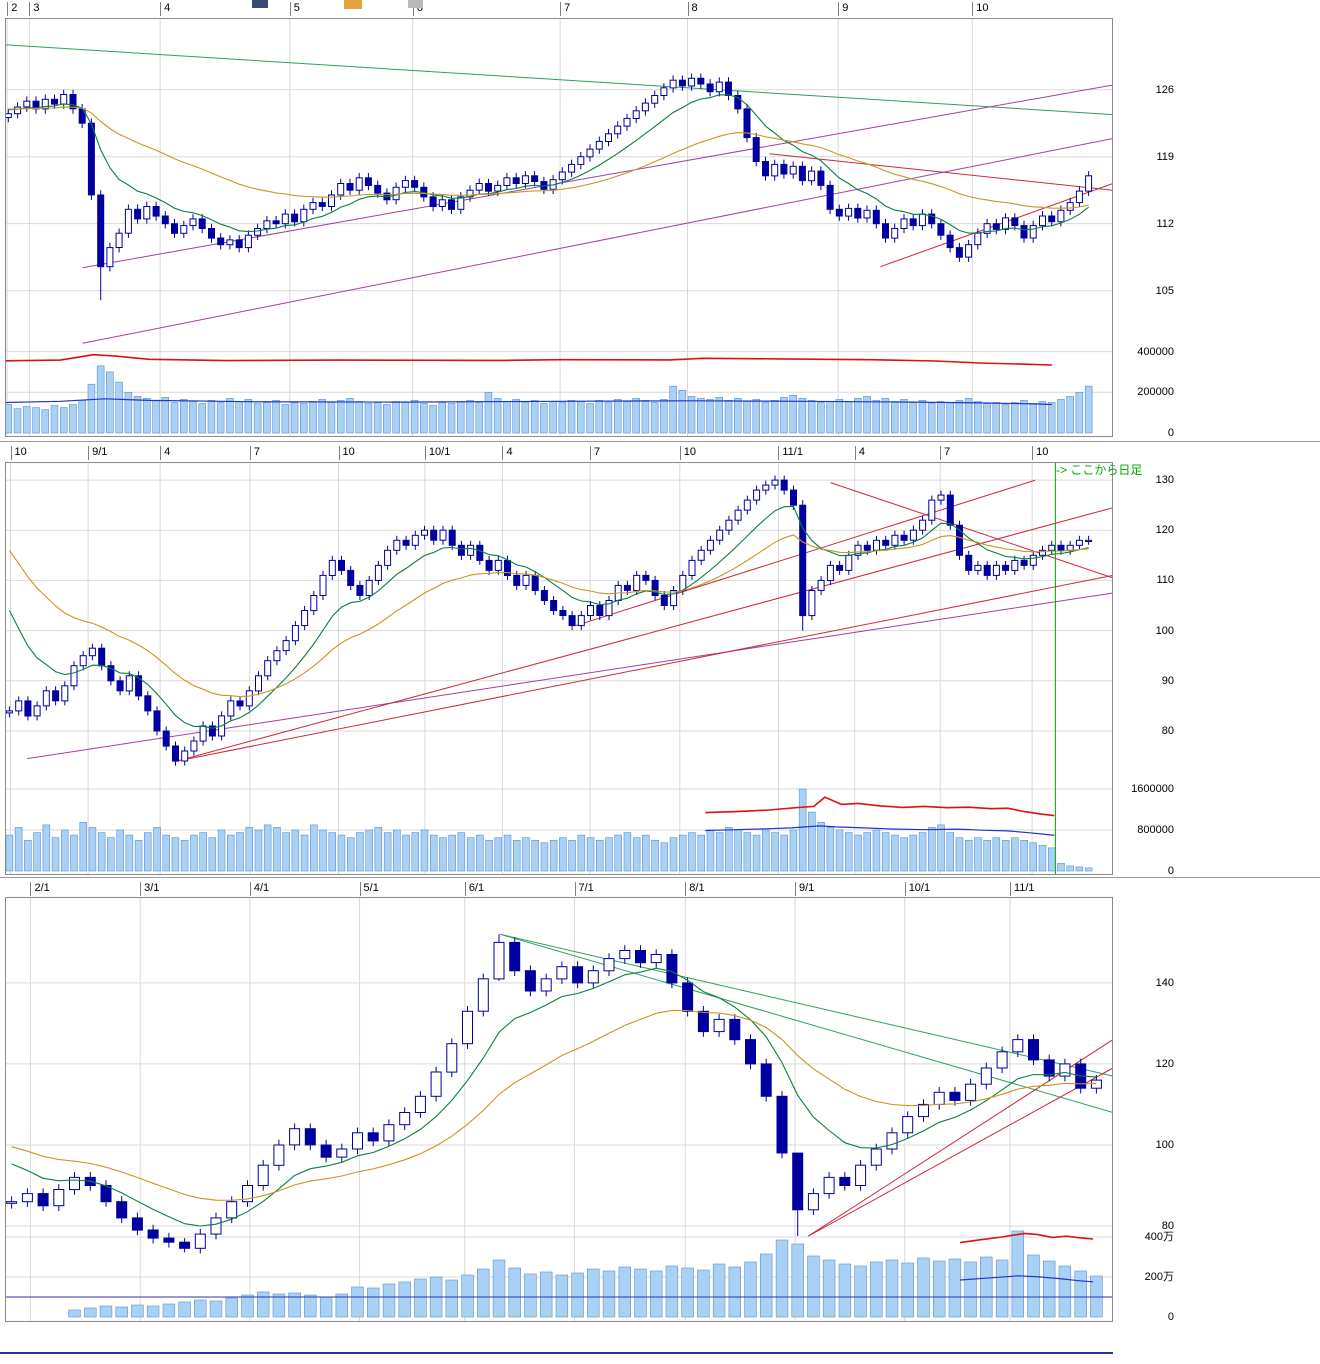 Image resolution: width=1320 pixels, height=1364 pixels. What do you see at coordinates (1167, 730) in the screenshot?
I see `price-tick-label: 80` at bounding box center [1167, 730].